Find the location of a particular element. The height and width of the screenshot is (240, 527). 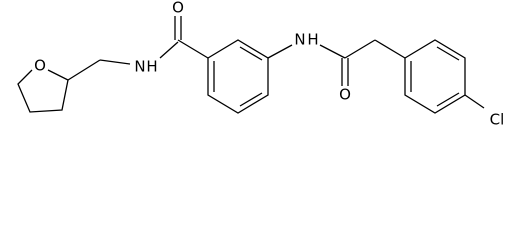

thf-ring is located at coordinates (43, 91).